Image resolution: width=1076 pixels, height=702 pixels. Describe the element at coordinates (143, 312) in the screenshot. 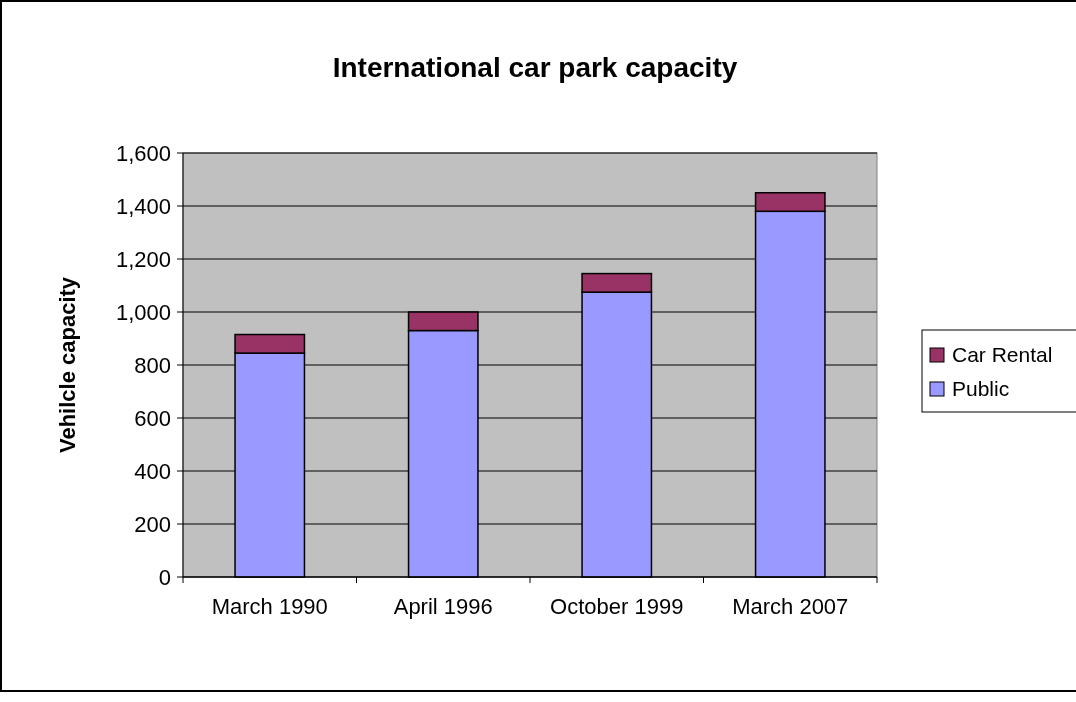

I see `y-tick-label: 1,000` at that location.